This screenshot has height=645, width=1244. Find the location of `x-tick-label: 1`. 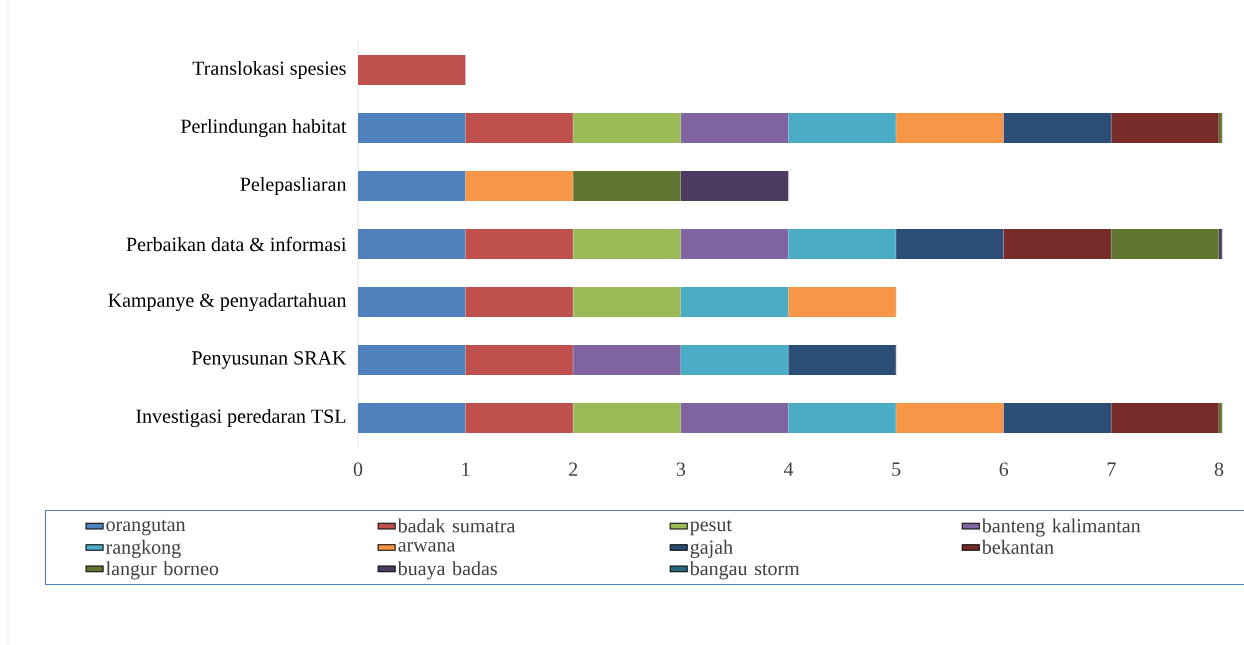

x-tick-label: 1 is located at coordinates (466, 469).